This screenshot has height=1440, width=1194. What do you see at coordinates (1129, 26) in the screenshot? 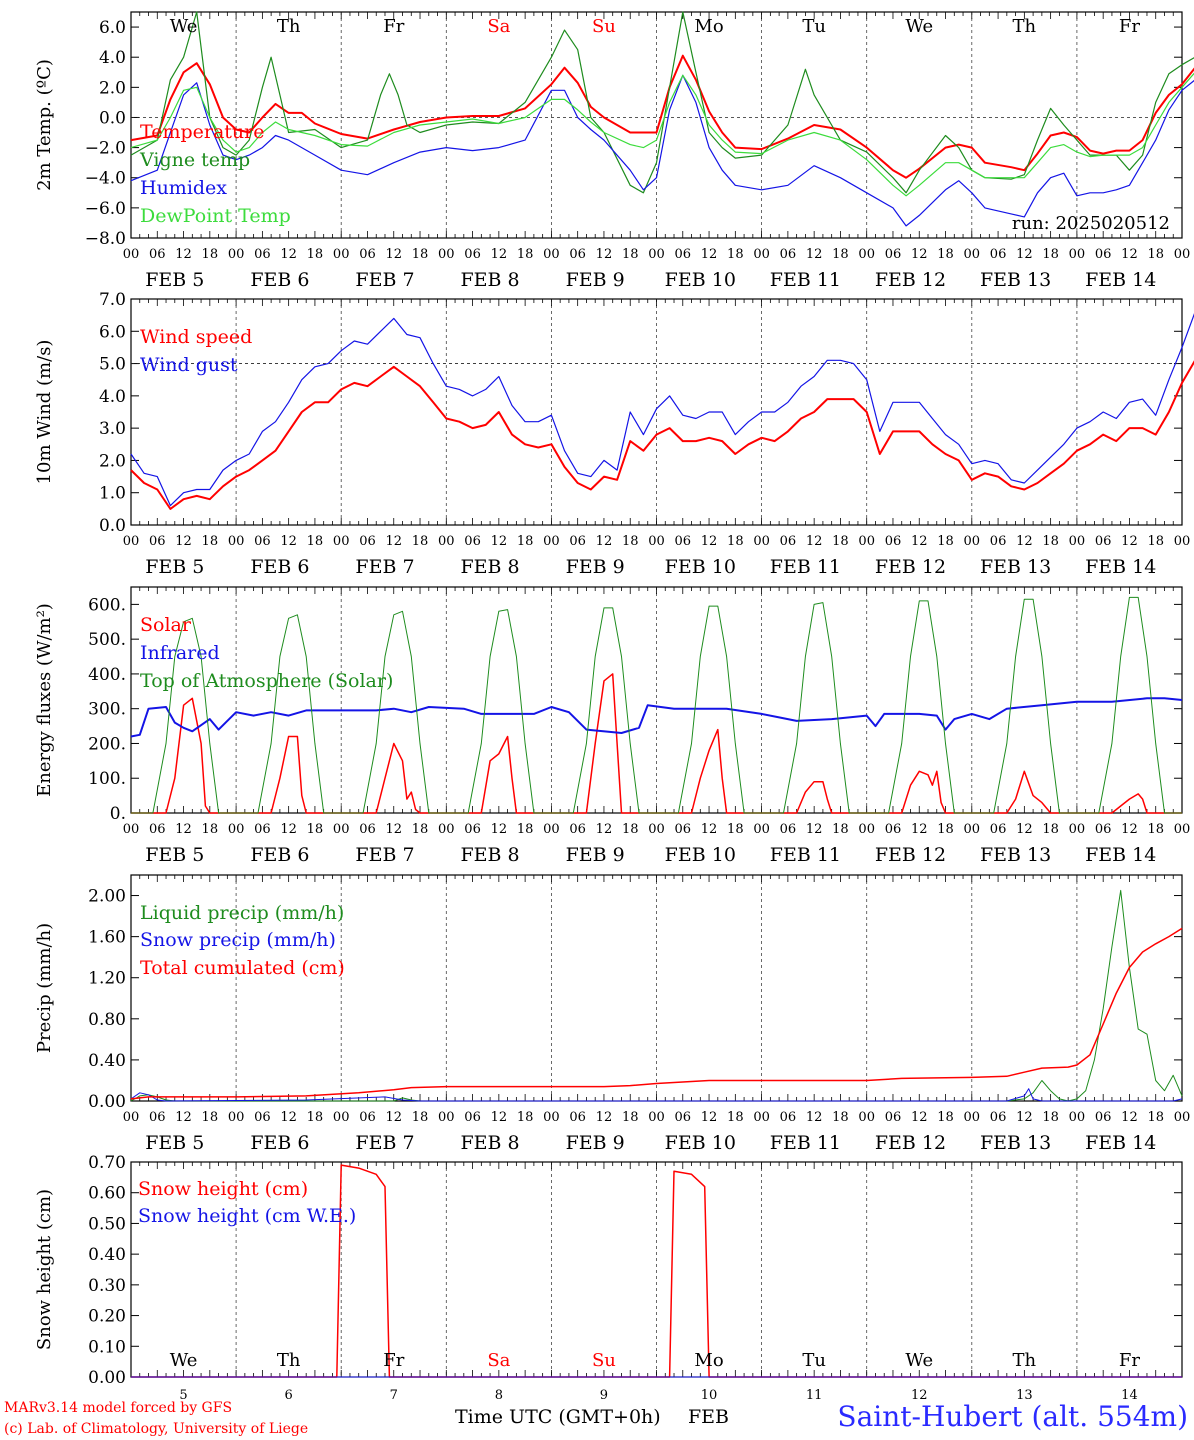
I see `day-label: Fr` at bounding box center [1129, 26].